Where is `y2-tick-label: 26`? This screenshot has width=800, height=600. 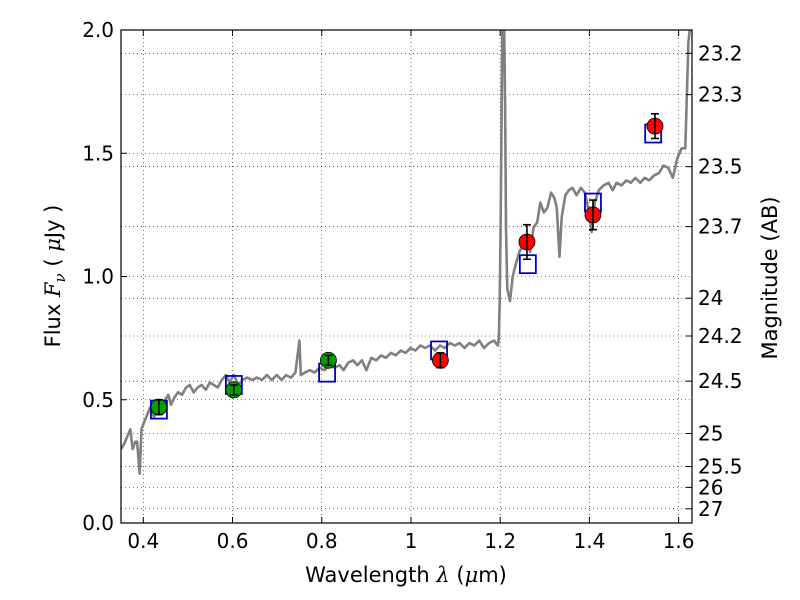 y2-tick-label: 26 is located at coordinates (710, 487).